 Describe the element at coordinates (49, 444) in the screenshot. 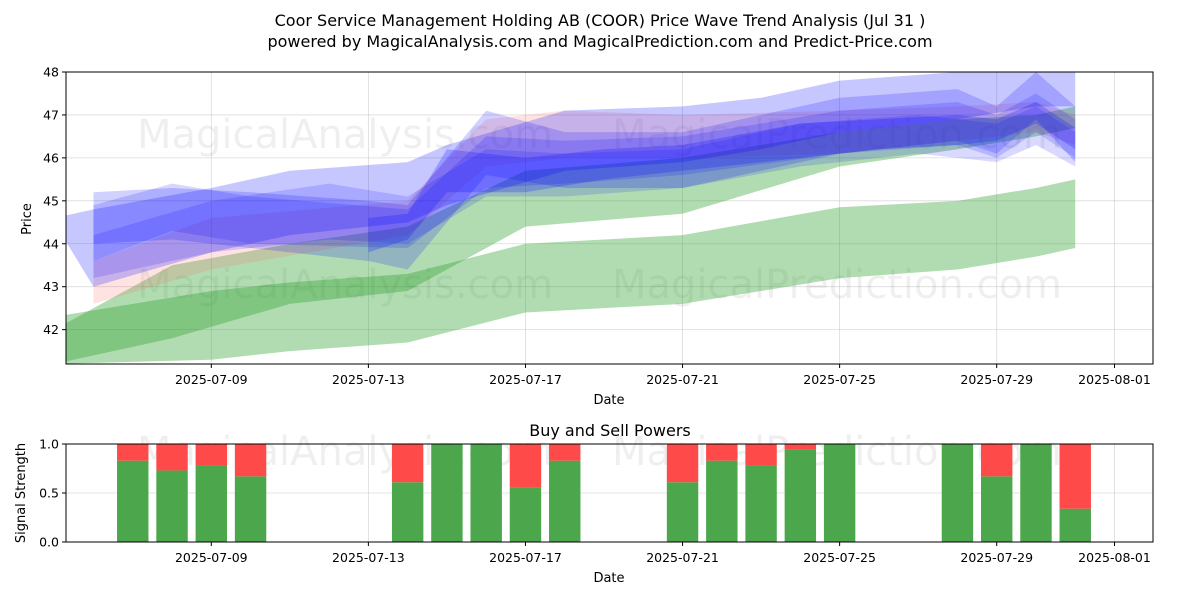

I see `bottom-y-tick-label: 1.0` at that location.